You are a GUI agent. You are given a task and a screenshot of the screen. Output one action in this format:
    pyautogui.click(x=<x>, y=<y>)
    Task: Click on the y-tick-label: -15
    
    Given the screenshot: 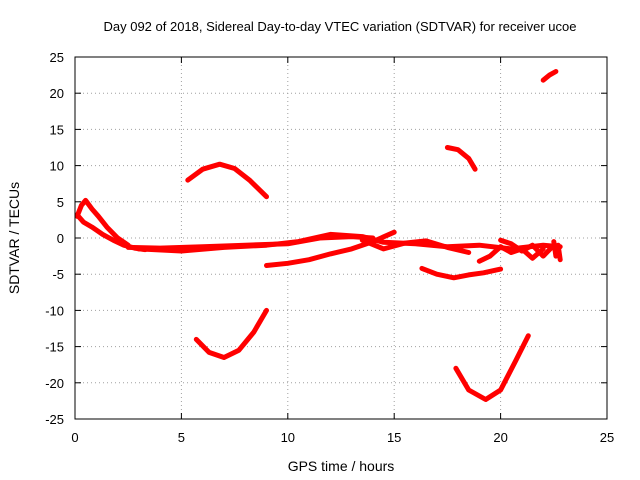 What is the action you would take?
    pyautogui.click(x=54, y=347)
    